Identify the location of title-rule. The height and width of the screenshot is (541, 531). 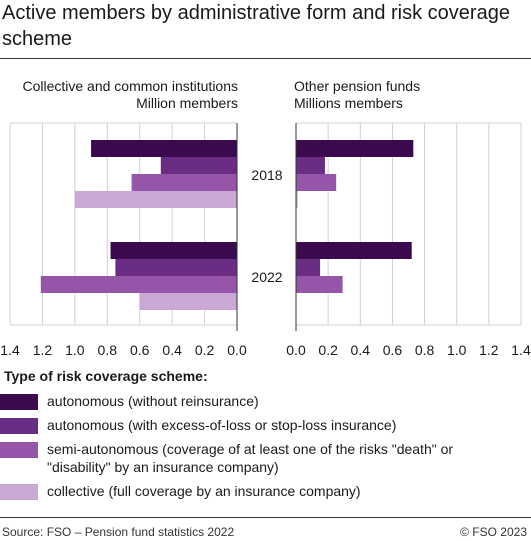
(265, 58).